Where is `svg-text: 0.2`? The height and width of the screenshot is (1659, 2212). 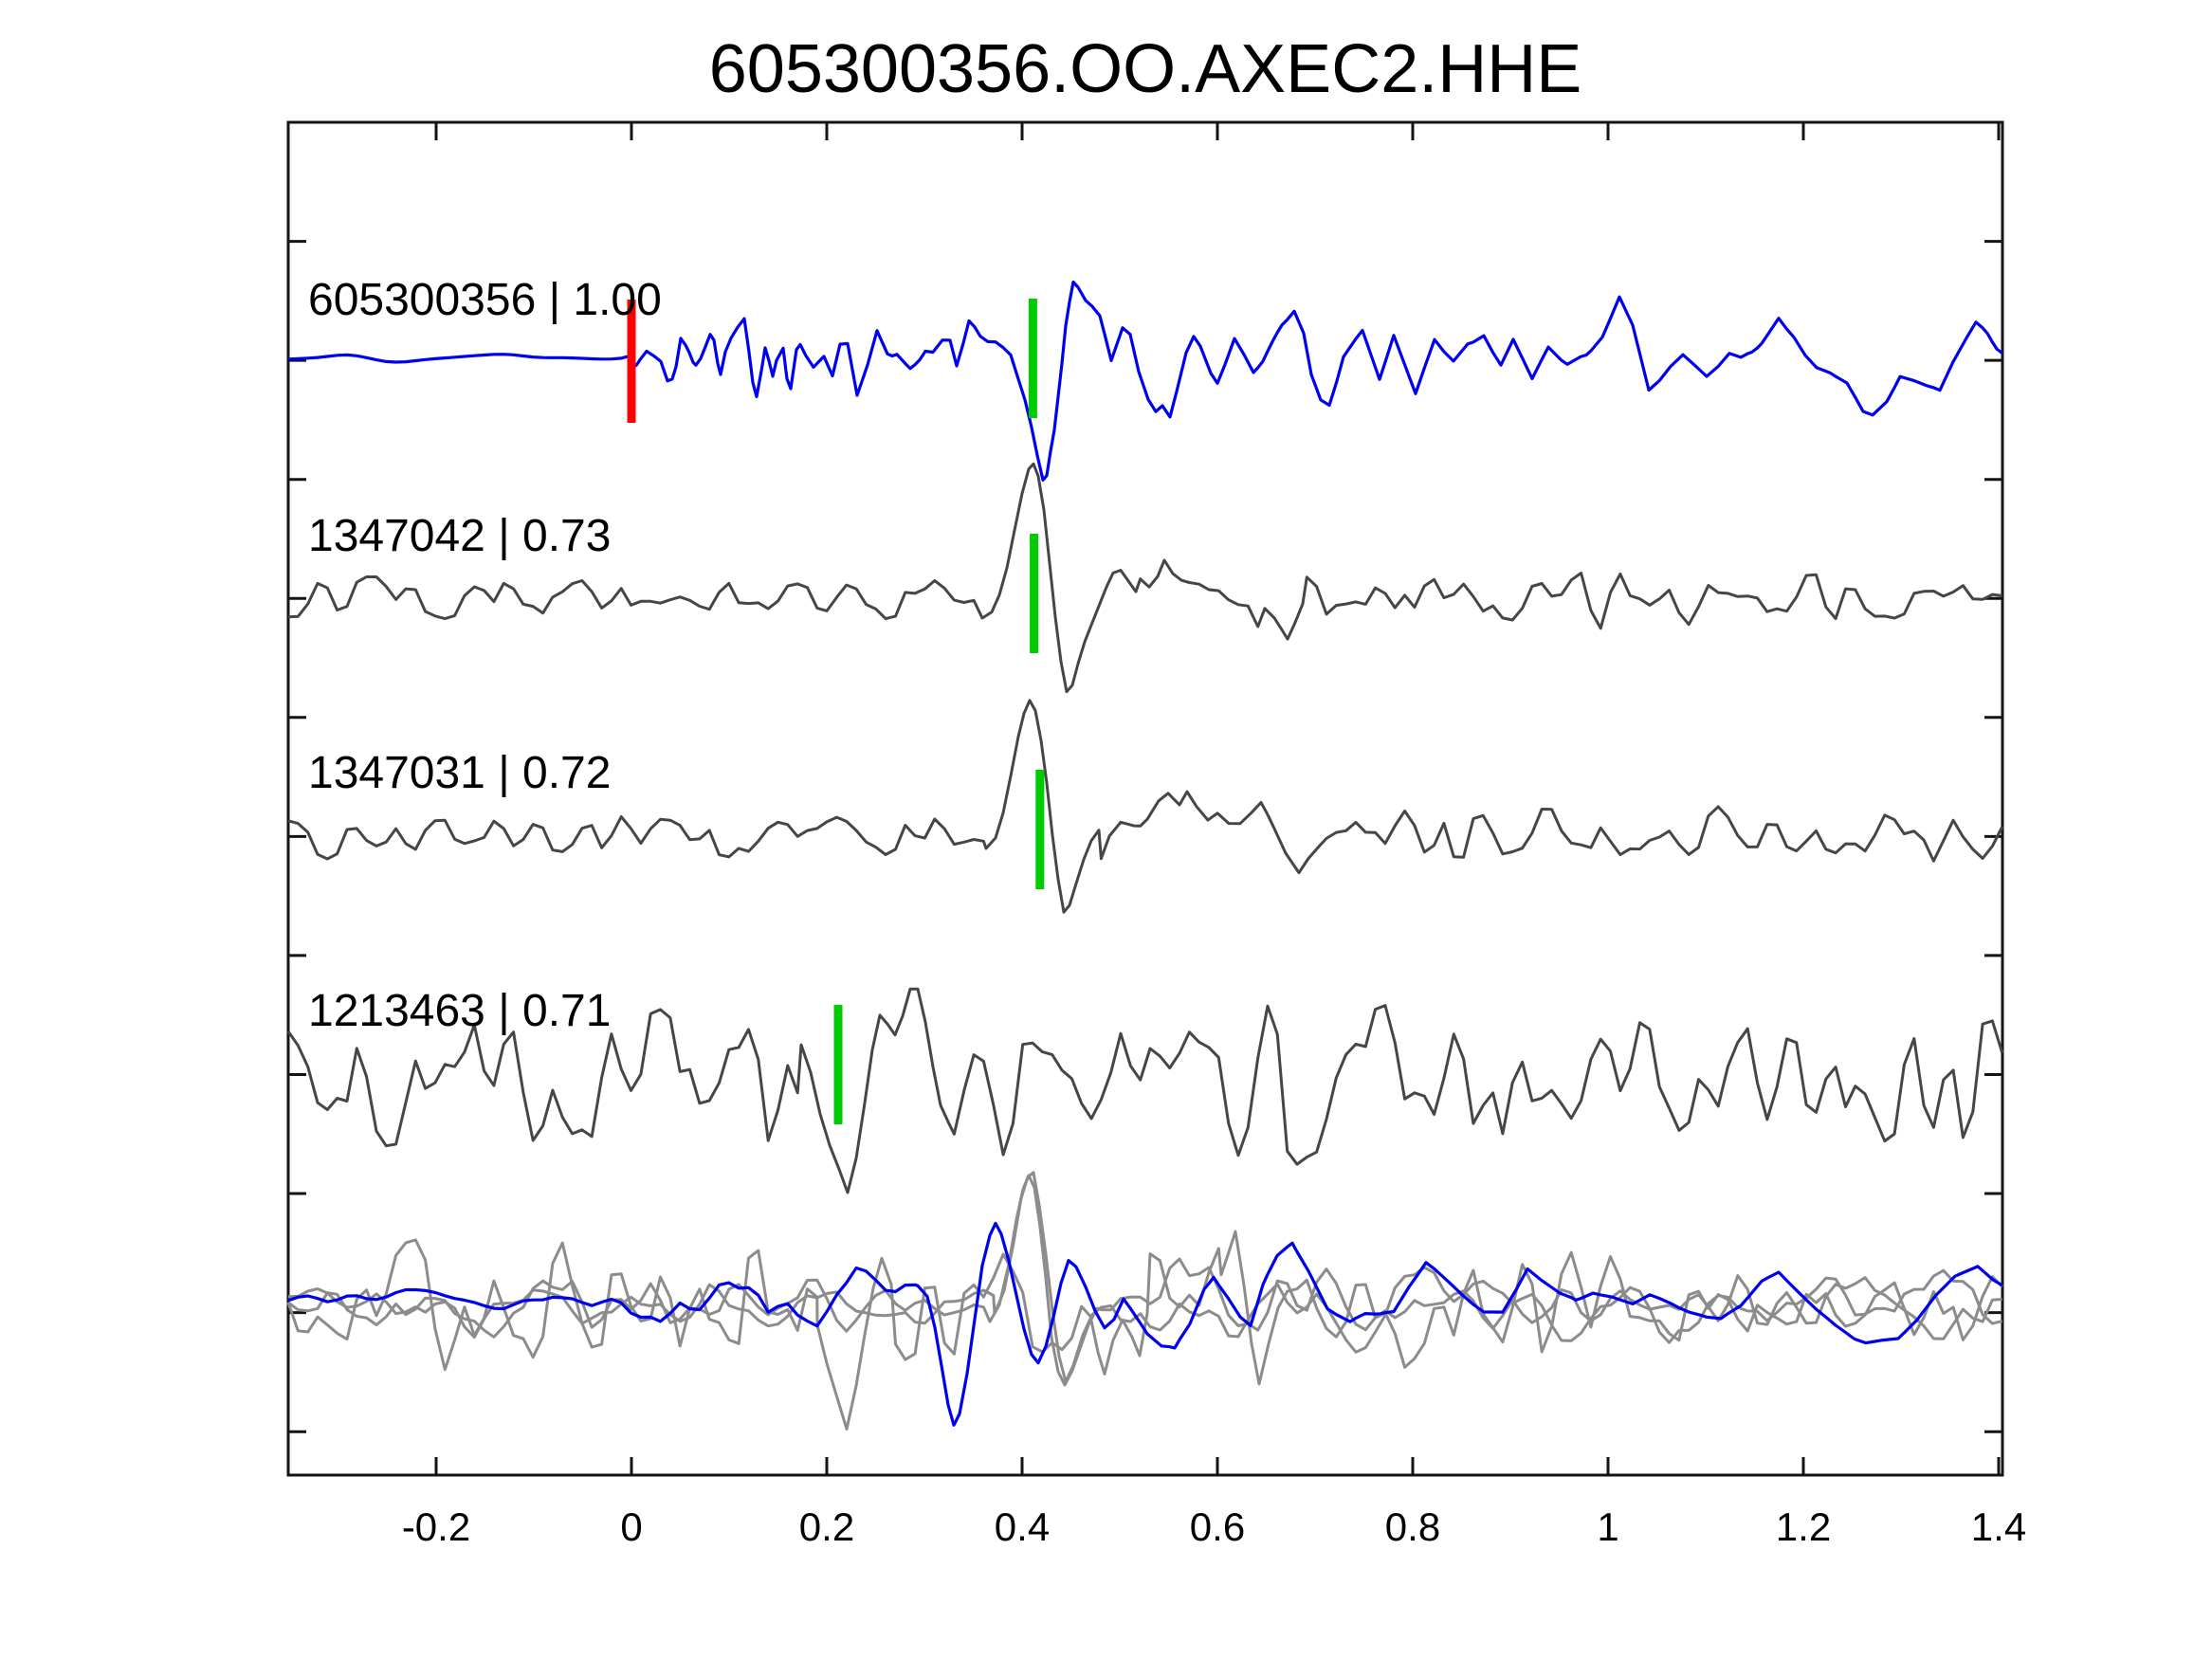
svg-text: 0.2 is located at coordinates (826, 1526).